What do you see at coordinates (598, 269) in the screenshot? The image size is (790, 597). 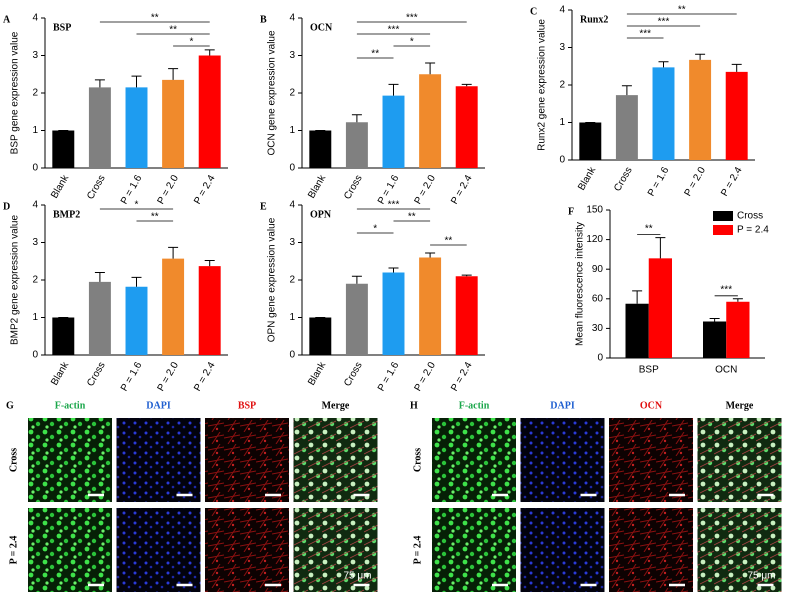 I see `y-tick-label: 90` at bounding box center [598, 269].